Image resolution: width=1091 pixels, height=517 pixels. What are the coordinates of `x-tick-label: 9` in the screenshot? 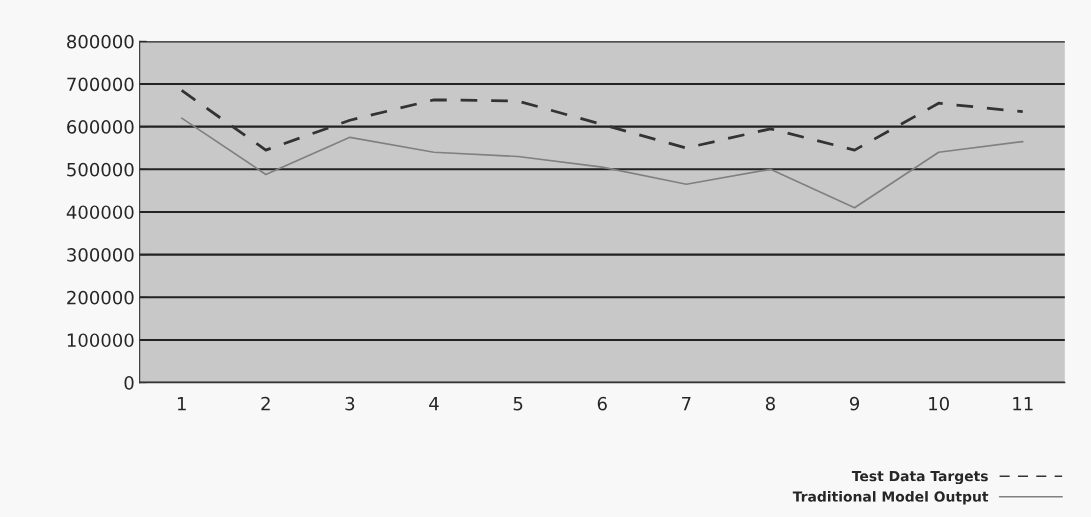 It's located at (854, 403).